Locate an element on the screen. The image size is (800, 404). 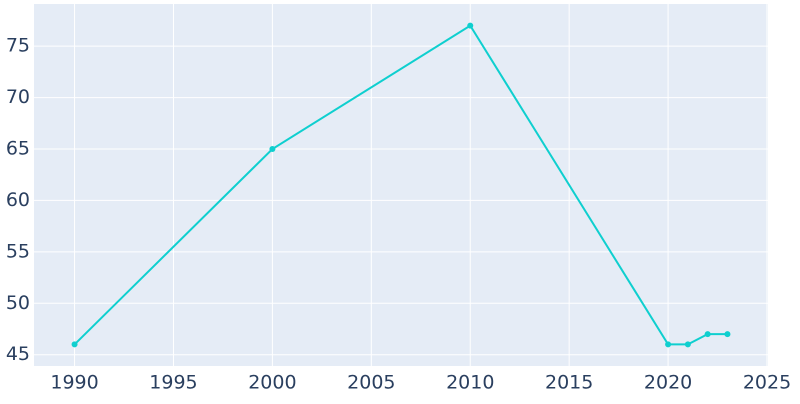
y-tick-label: 60 is located at coordinates (18, 200).